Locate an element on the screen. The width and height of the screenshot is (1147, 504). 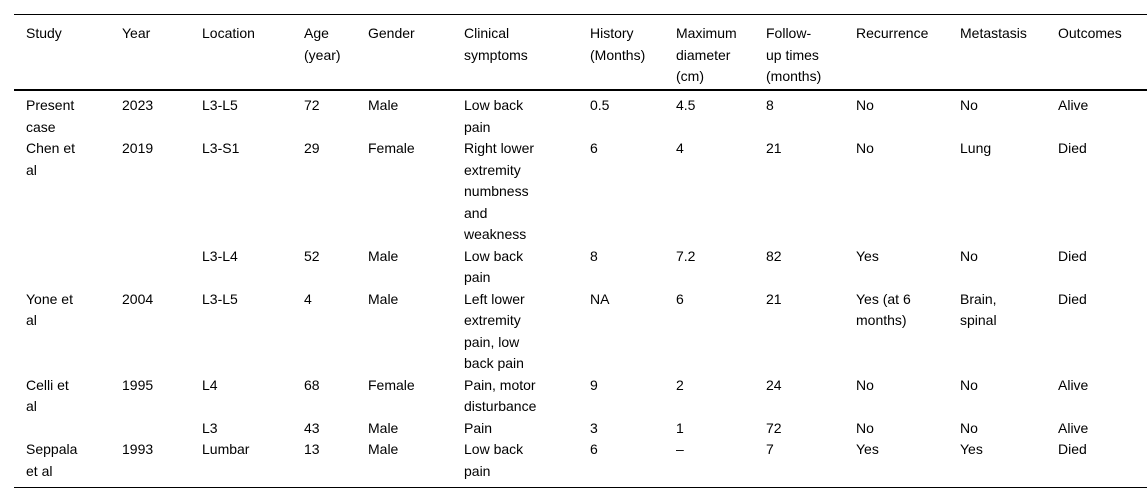
table-cell-study: Yone et al is located at coordinates (49, 309).